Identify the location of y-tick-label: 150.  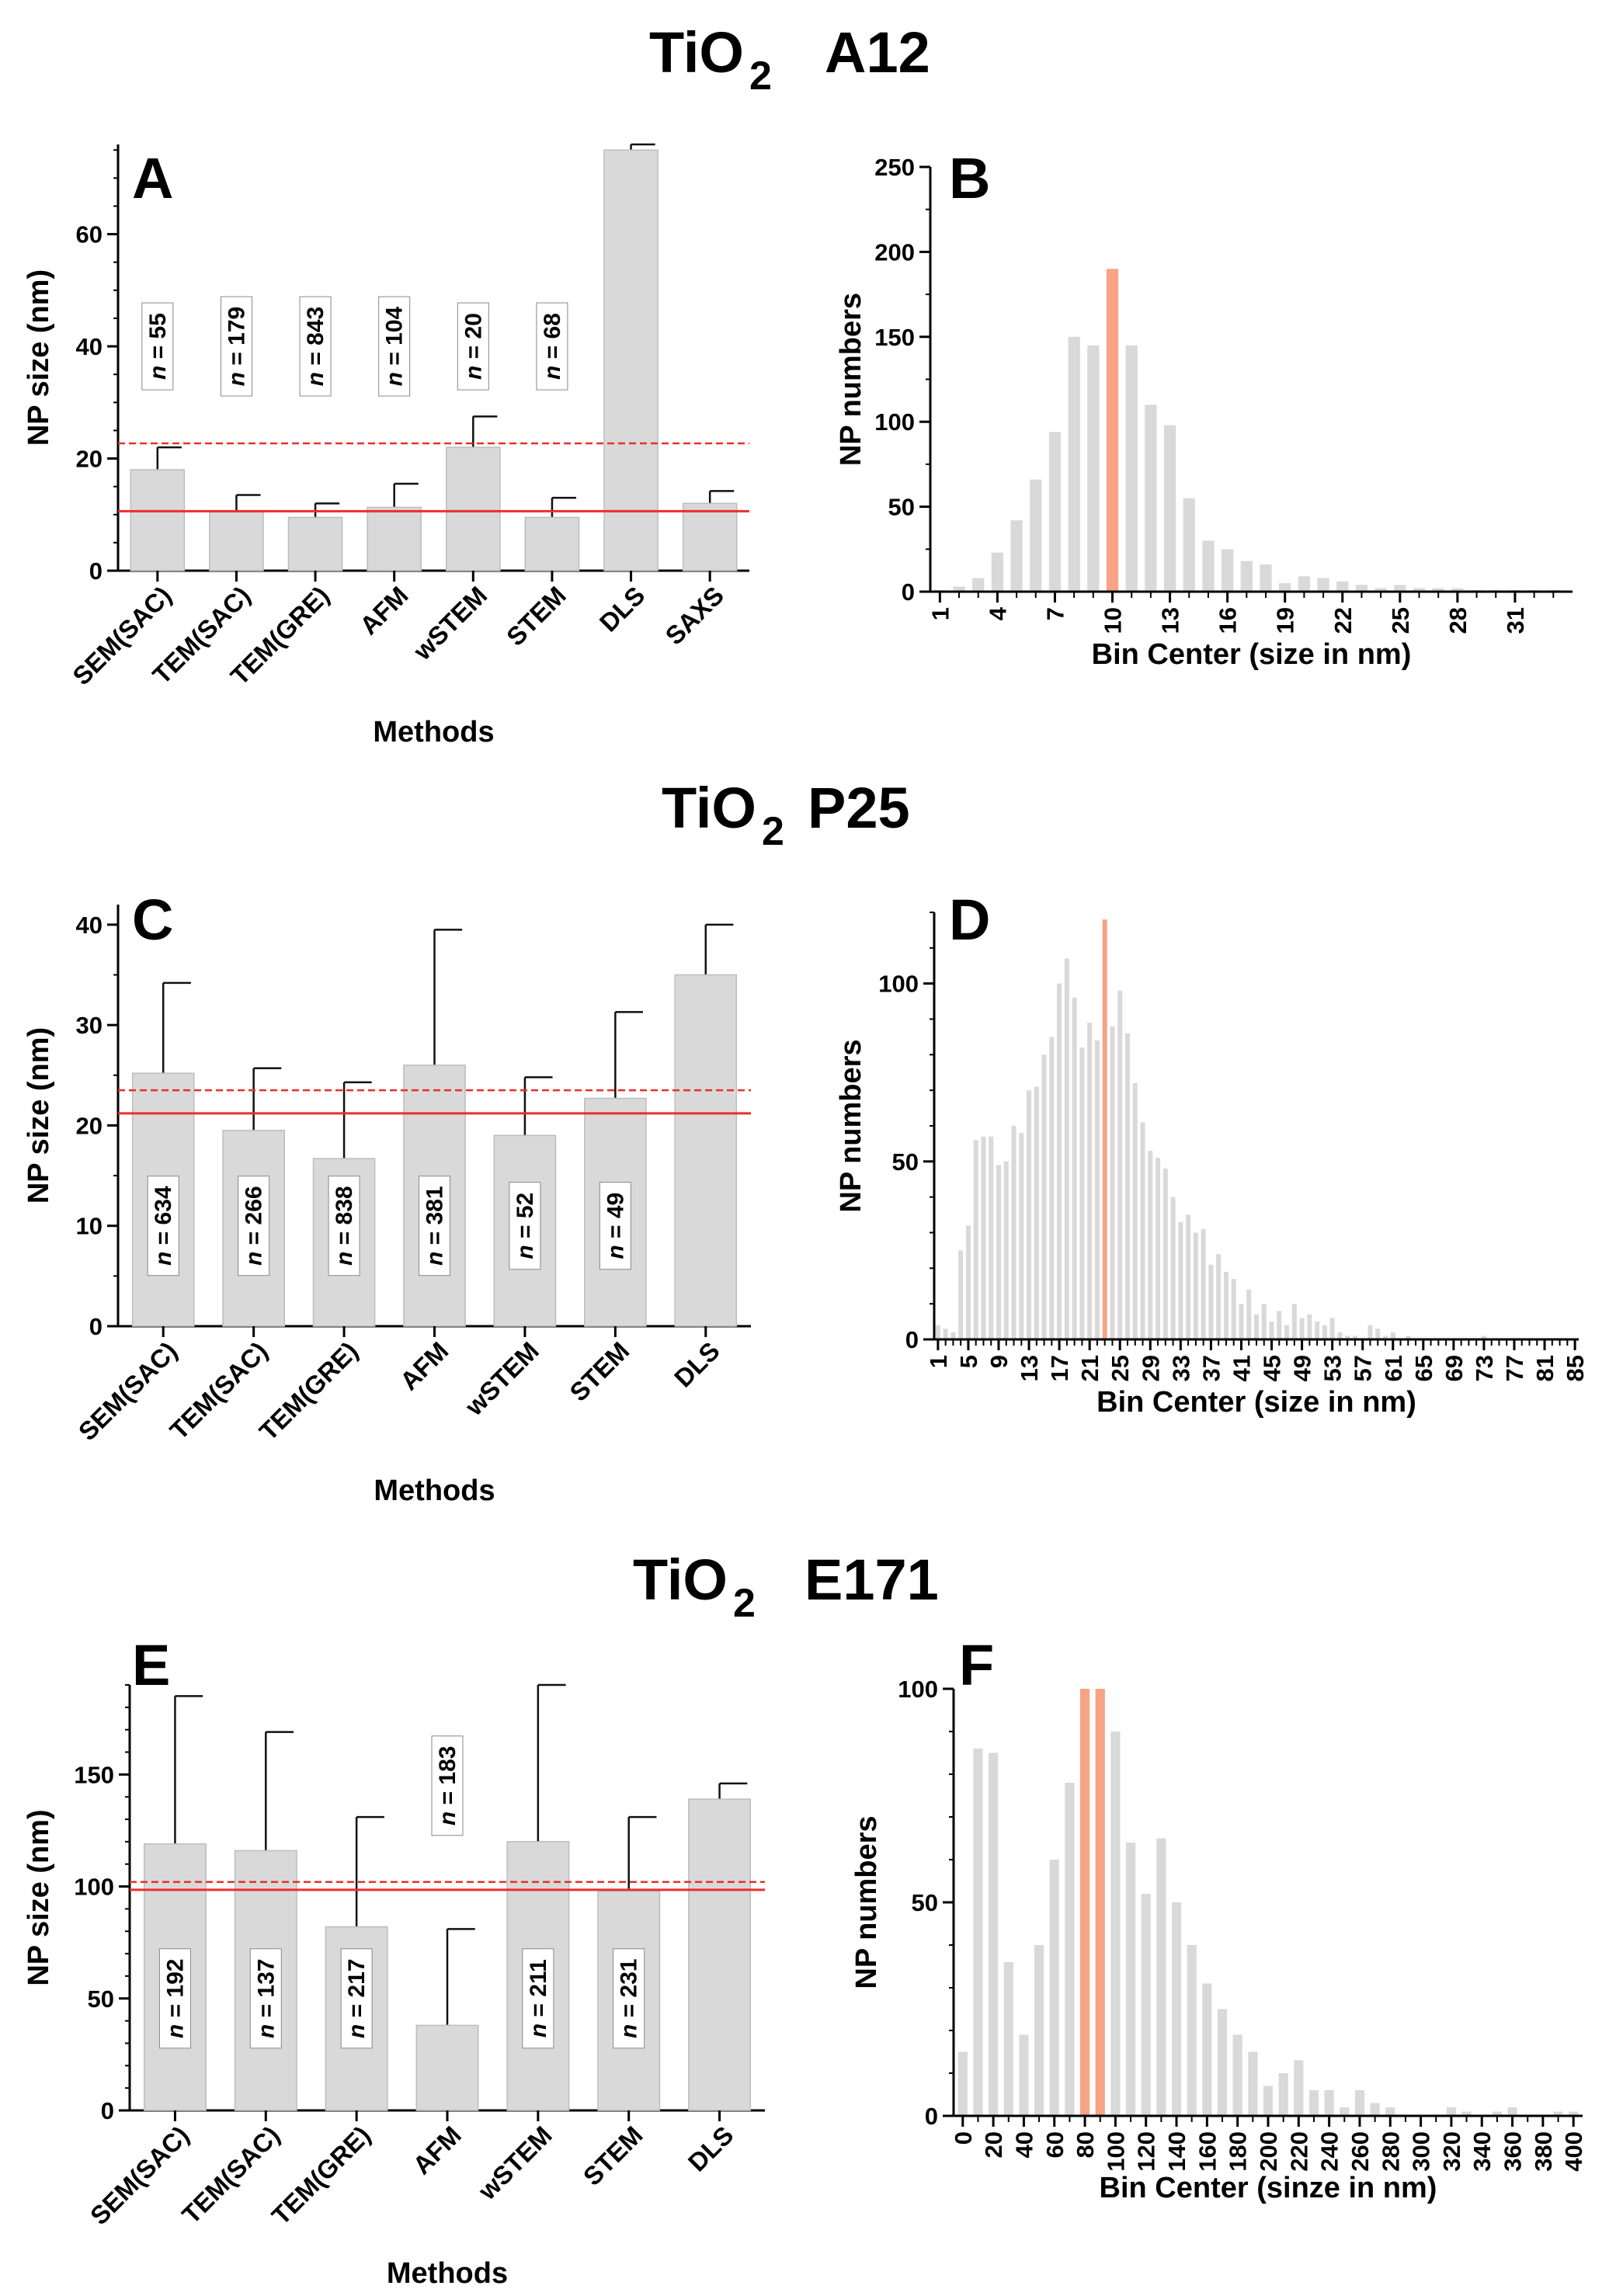
(94, 1774).